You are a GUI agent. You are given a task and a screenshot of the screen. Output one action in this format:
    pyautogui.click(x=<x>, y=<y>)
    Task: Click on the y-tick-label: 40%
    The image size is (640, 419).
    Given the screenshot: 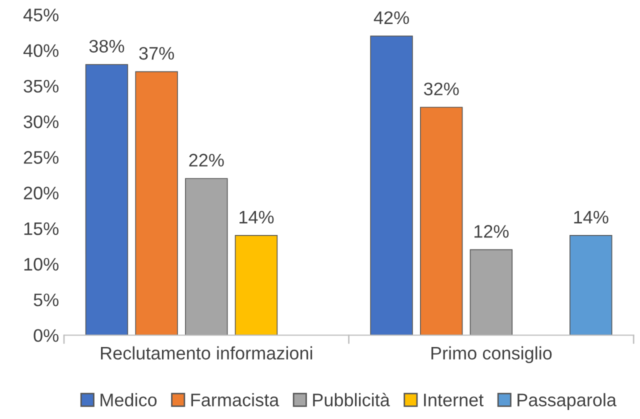 What is the action you would take?
    pyautogui.click(x=40, y=50)
    